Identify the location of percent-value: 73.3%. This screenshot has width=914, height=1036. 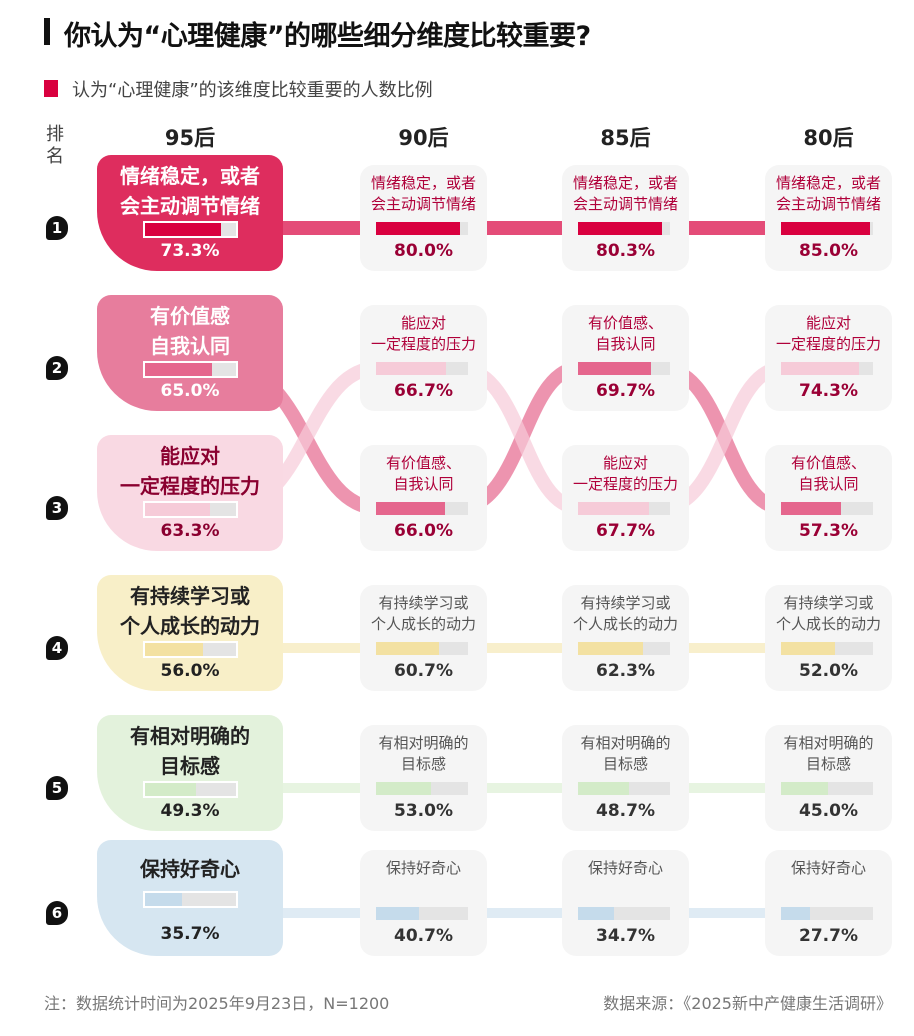
(190, 251).